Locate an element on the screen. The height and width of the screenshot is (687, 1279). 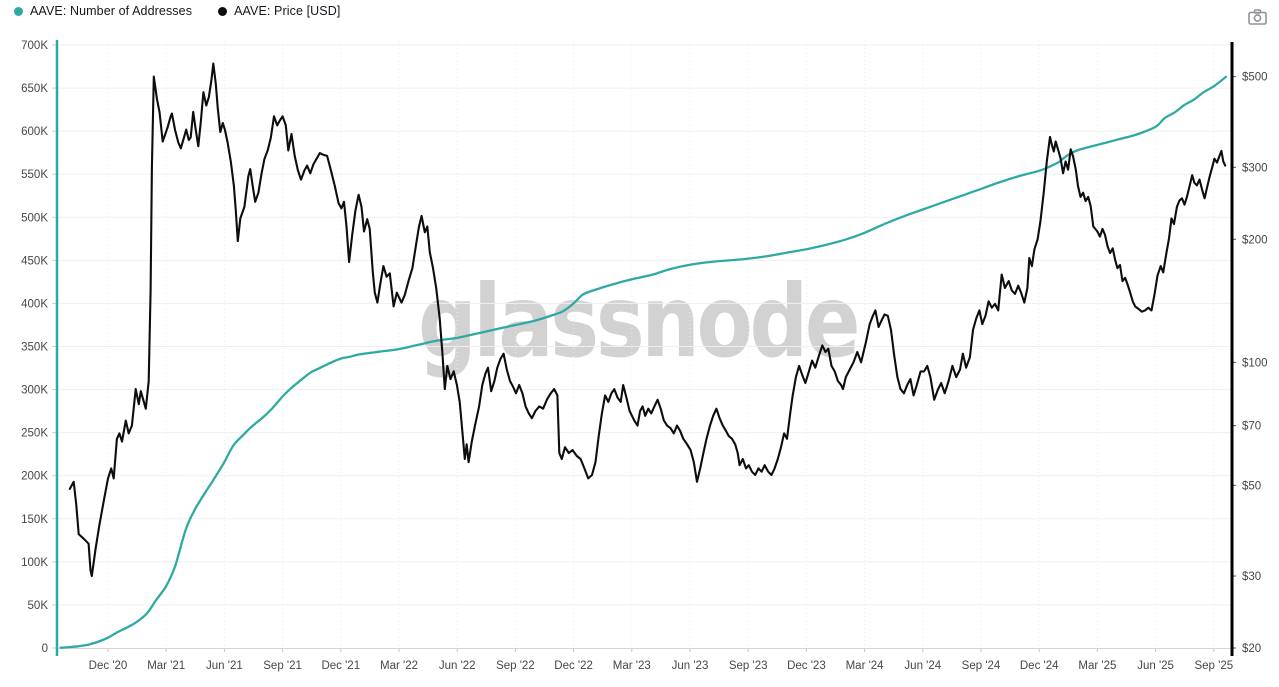
x-tick-label: Dec '22 is located at coordinates (573, 666).